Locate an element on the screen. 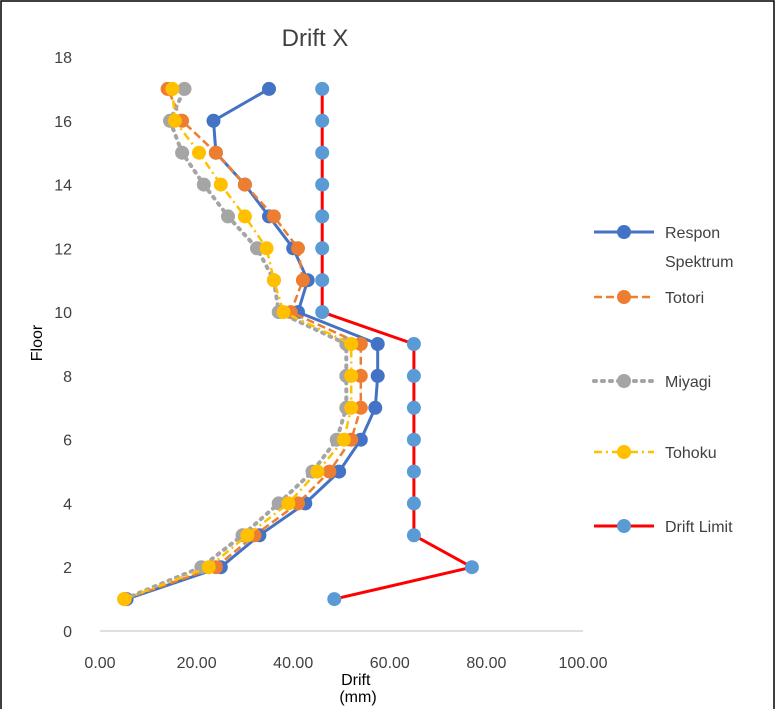  legend-label: Tohoku is located at coordinates (691, 453).